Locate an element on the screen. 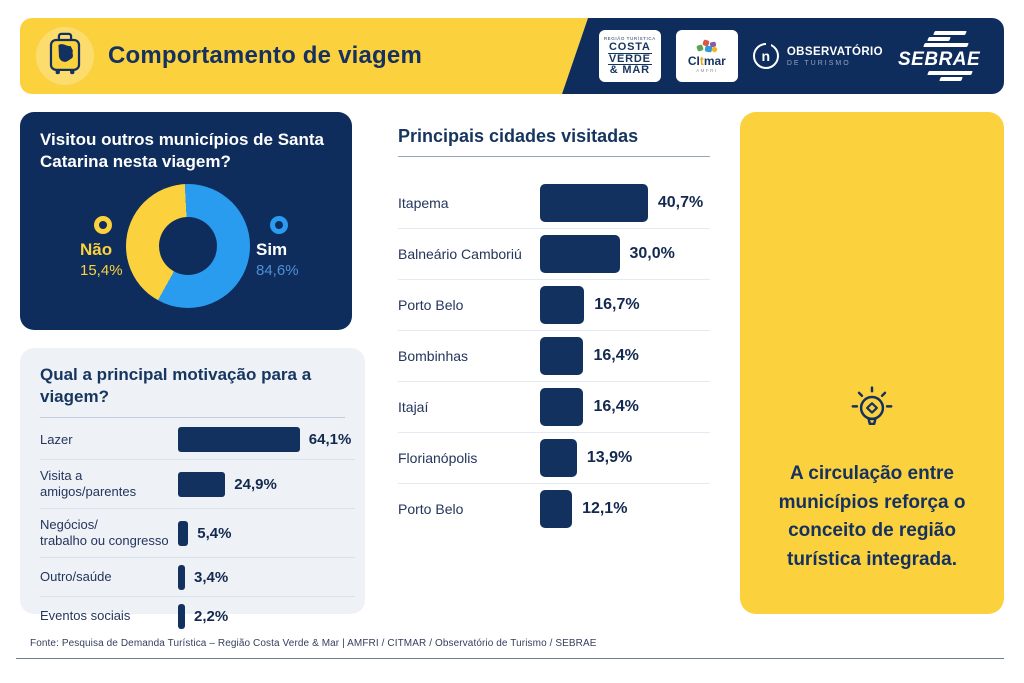 This screenshot has height=683, width=1024. bar-row: Eventos sociais 2,2% is located at coordinates (197, 615).